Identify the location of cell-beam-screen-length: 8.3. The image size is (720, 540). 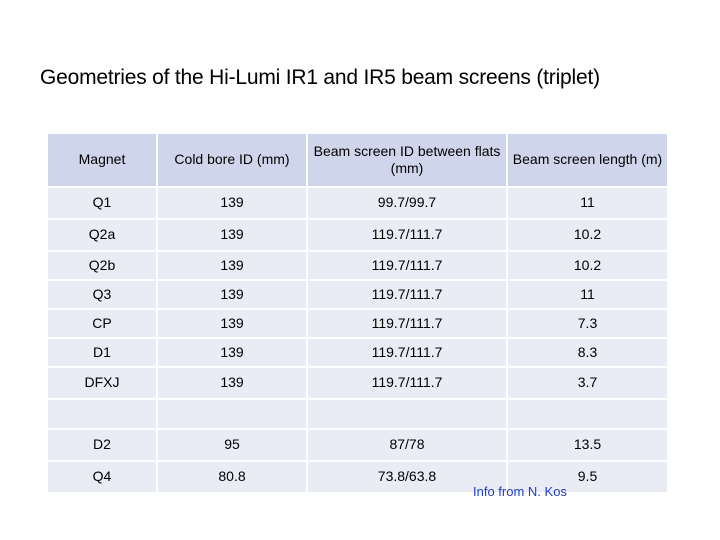
(587, 352).